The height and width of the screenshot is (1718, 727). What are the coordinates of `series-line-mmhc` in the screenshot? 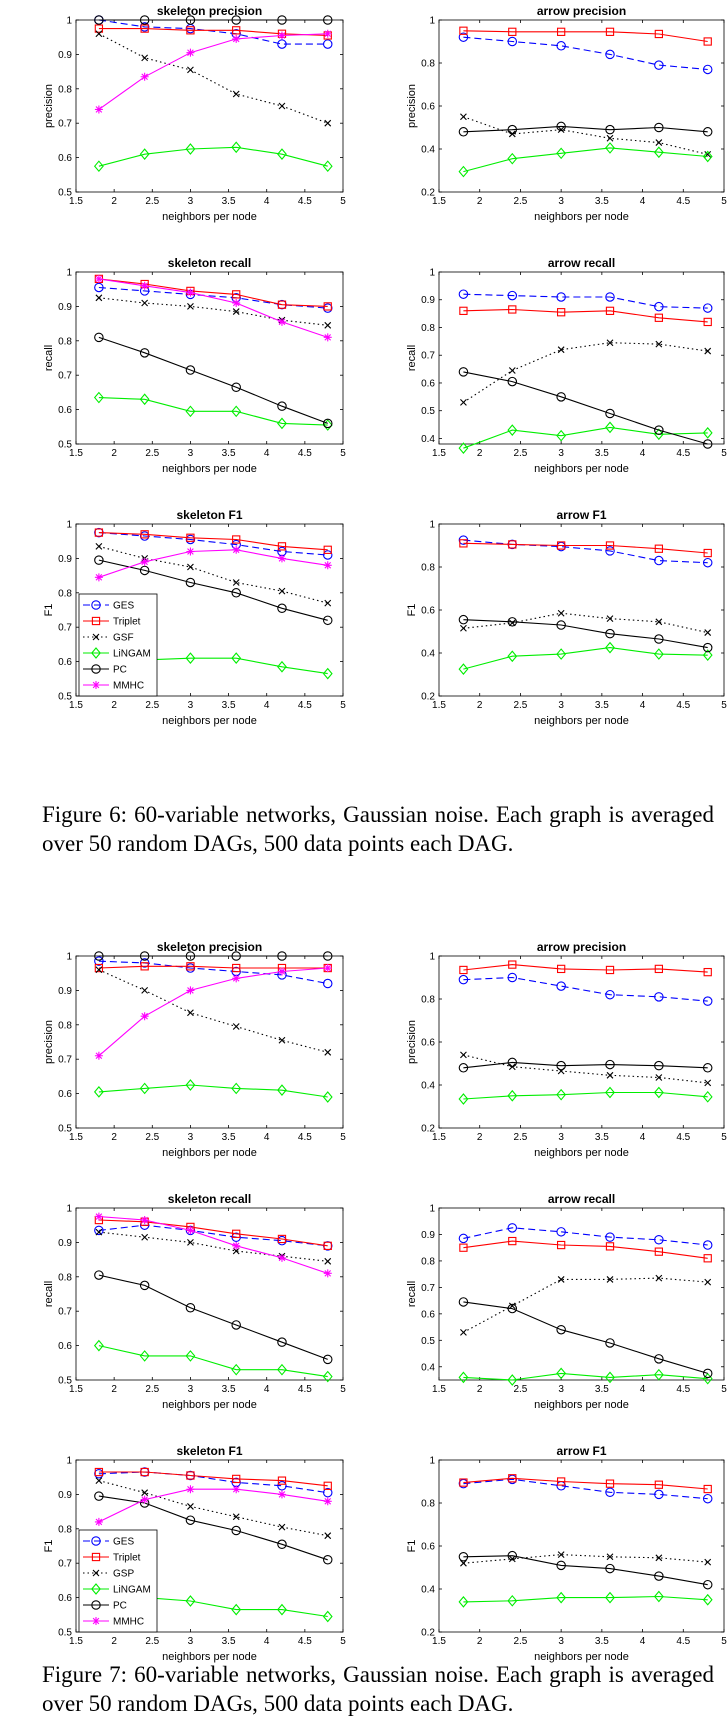 It's located at (213, 1245).